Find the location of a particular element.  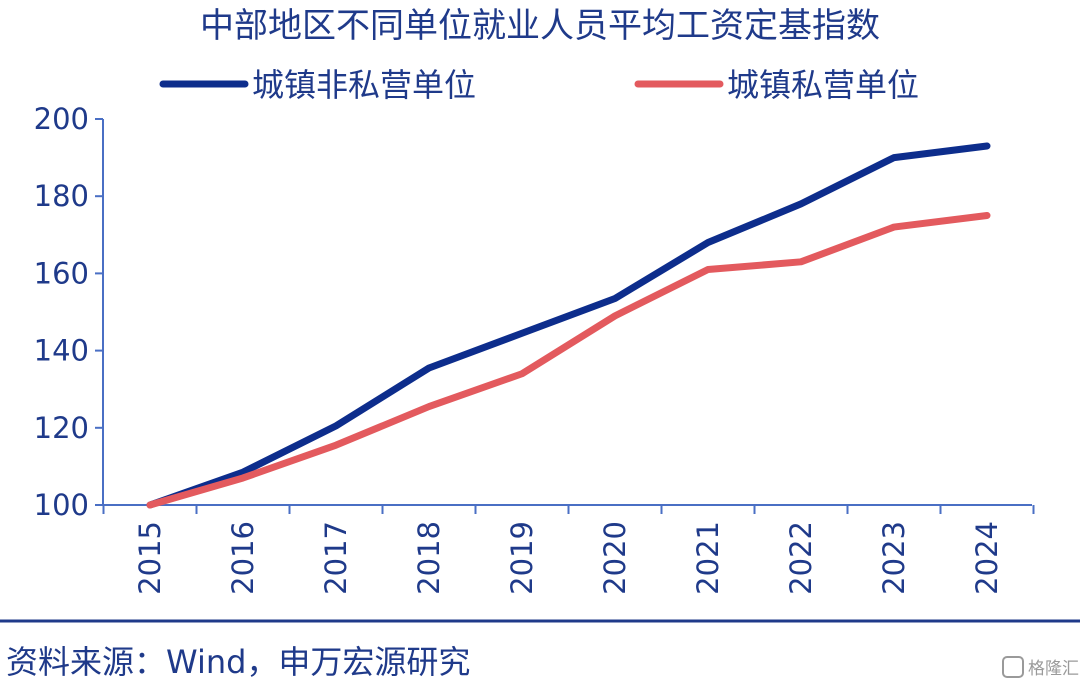

y-tick-label: 140 is located at coordinates (61, 351).